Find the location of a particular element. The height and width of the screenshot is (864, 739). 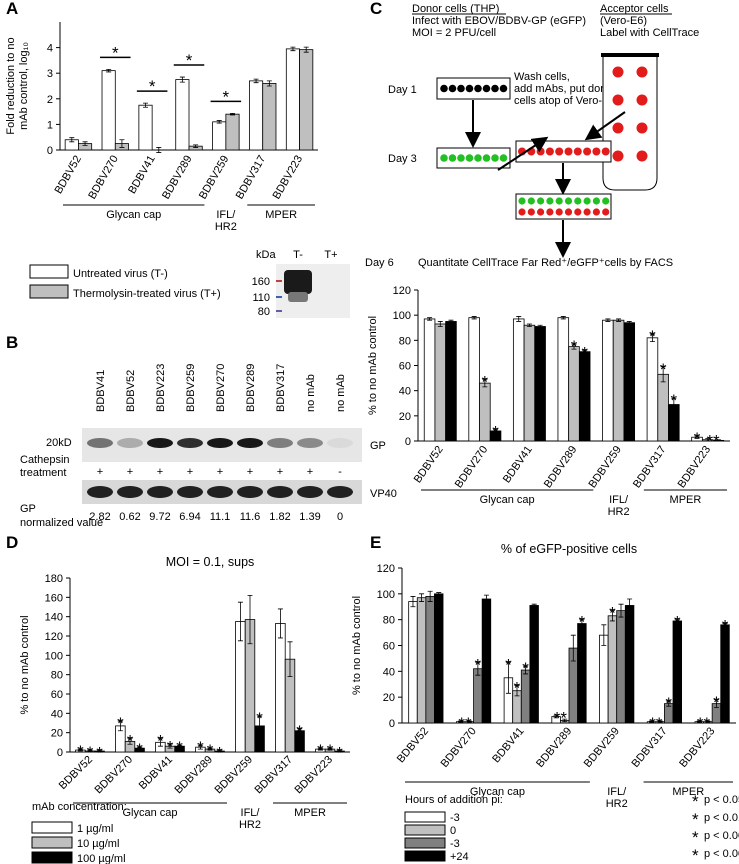

y-tick-label: 100 is located at coordinates (386, 595).